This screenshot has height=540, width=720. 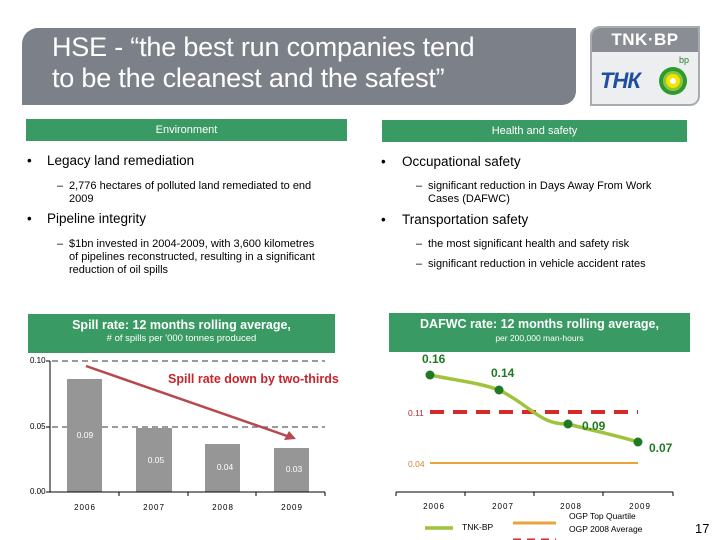 What do you see at coordinates (416, 464) in the screenshot?
I see `ogp-top-quartile-label: 0.04` at bounding box center [416, 464].